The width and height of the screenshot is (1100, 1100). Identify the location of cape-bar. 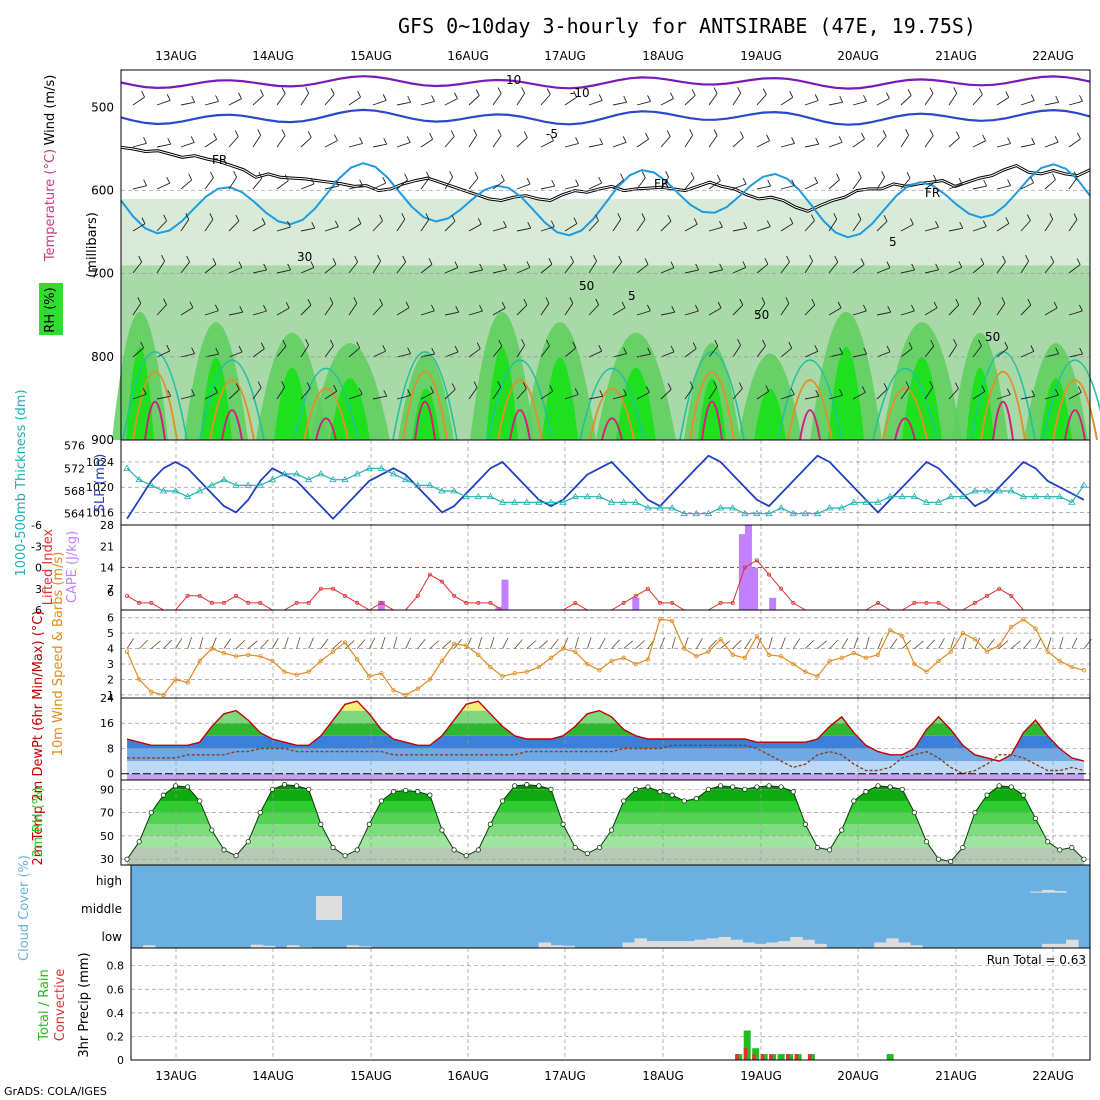
(636, 603).